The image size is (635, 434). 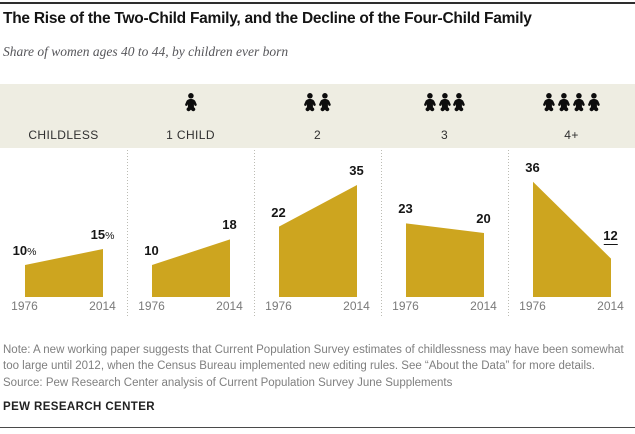 What do you see at coordinates (483, 218) in the screenshot?
I see `value-label-end: 20` at bounding box center [483, 218].